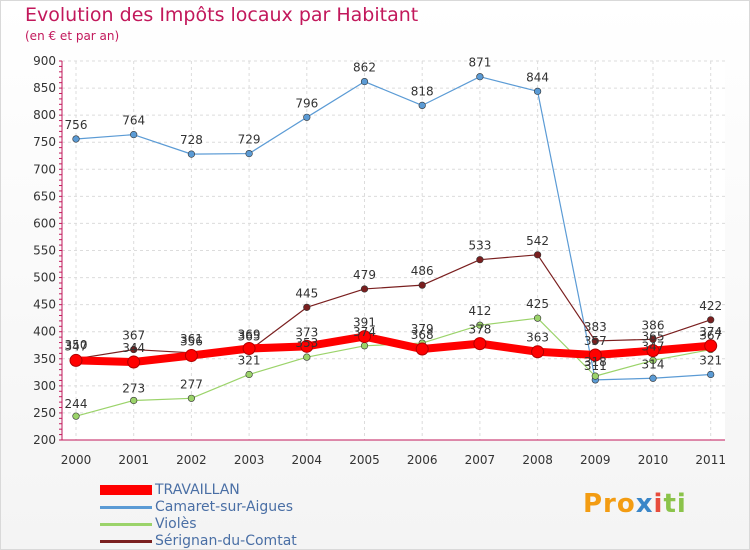 This screenshot has width=750, height=550. I want to click on data-label: 729, so click(249, 140).